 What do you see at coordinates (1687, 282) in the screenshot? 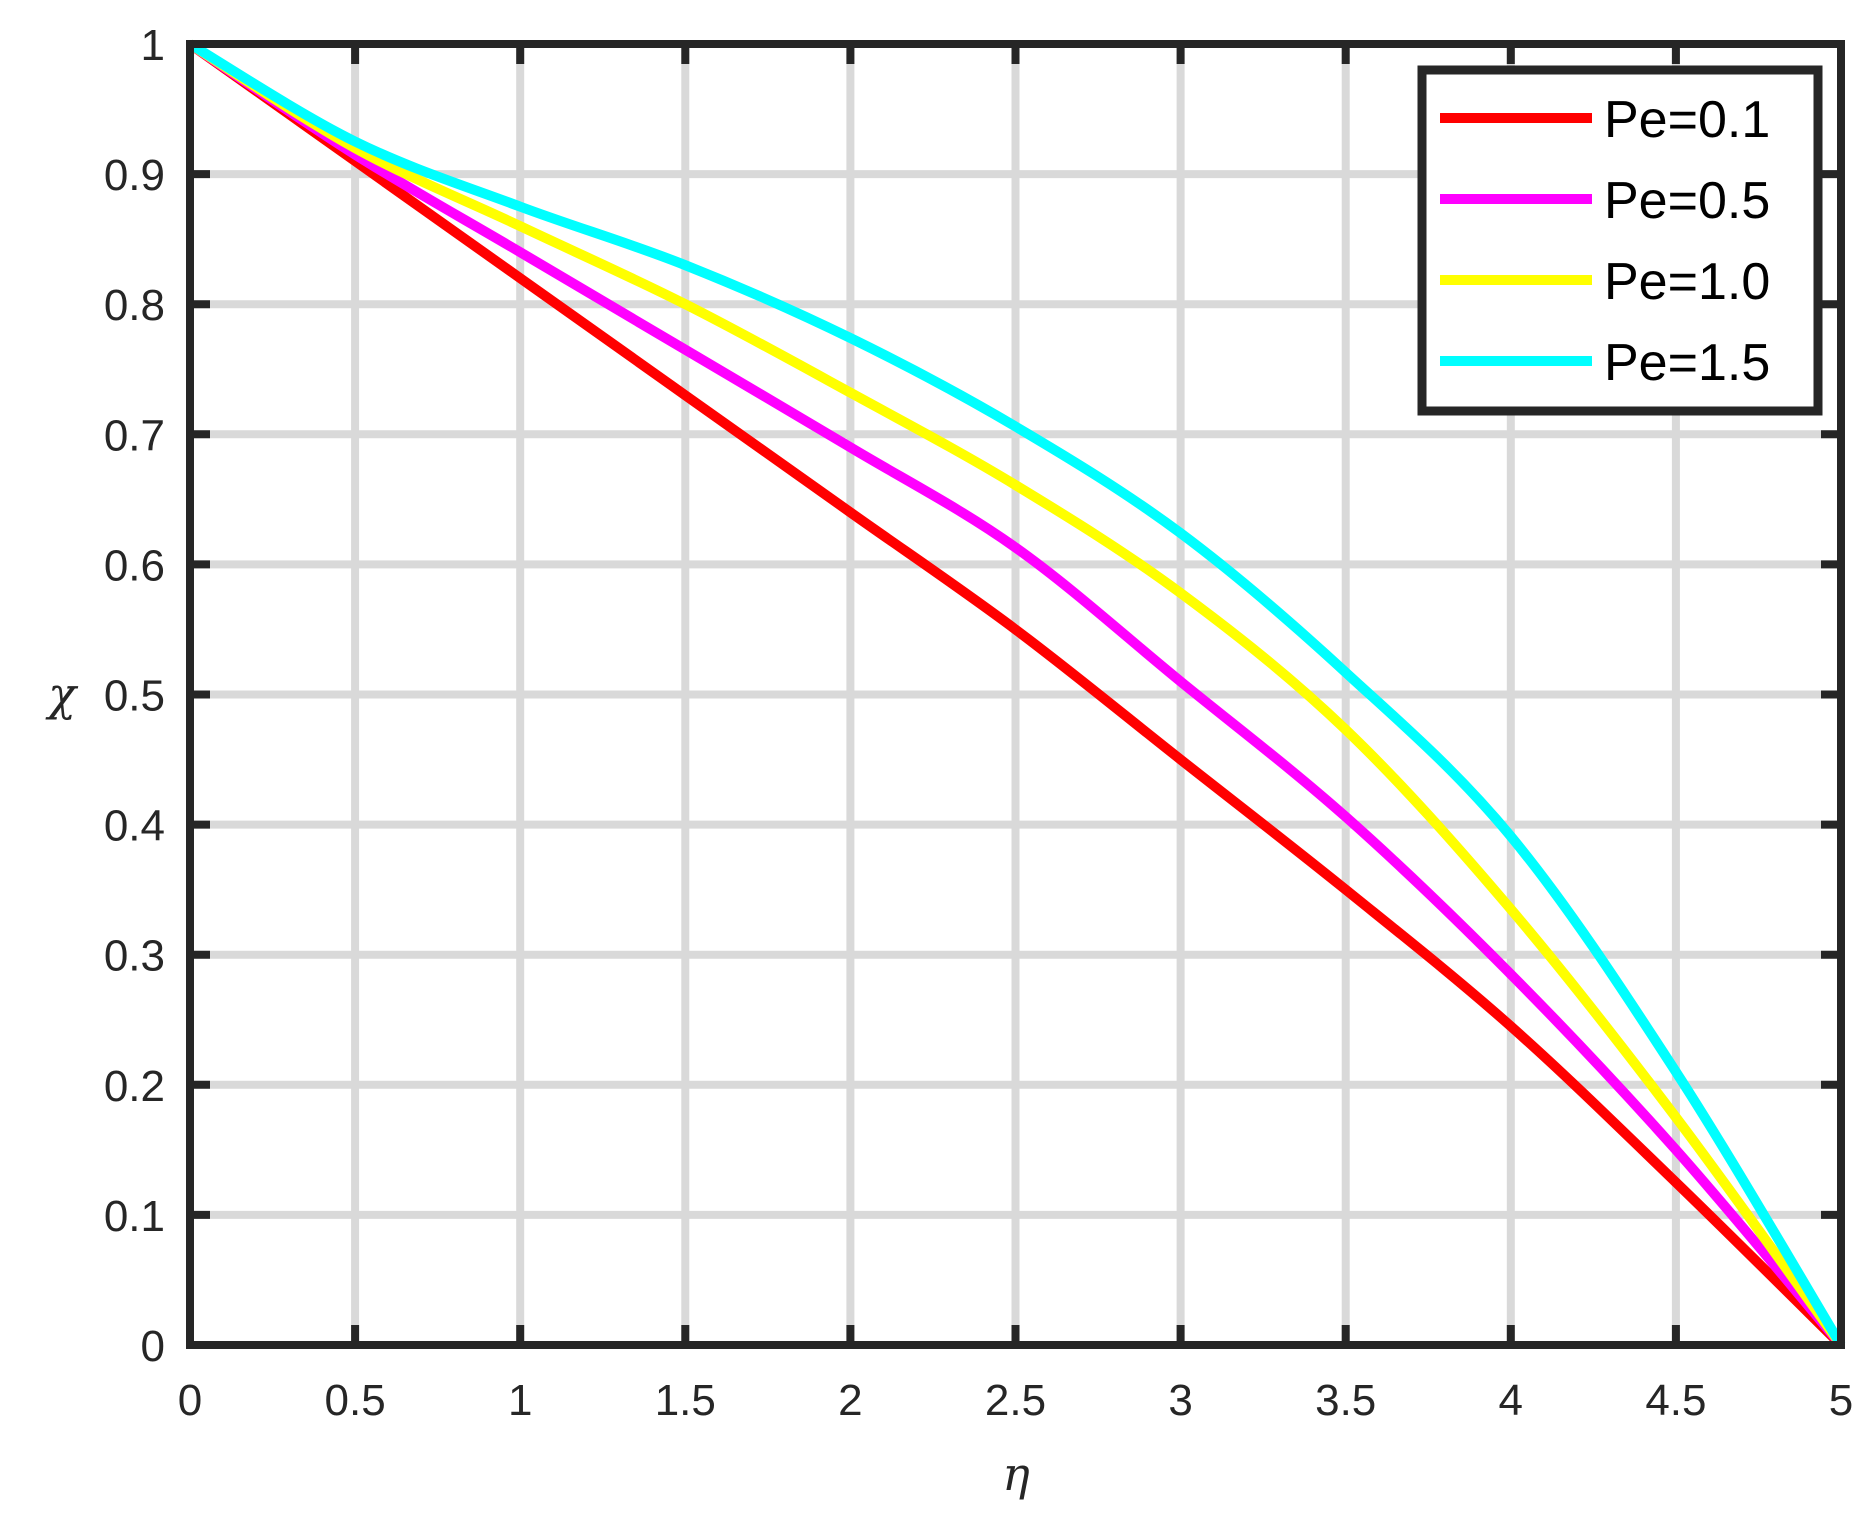
I see `legend-label: Pe=1.0` at bounding box center [1687, 282].